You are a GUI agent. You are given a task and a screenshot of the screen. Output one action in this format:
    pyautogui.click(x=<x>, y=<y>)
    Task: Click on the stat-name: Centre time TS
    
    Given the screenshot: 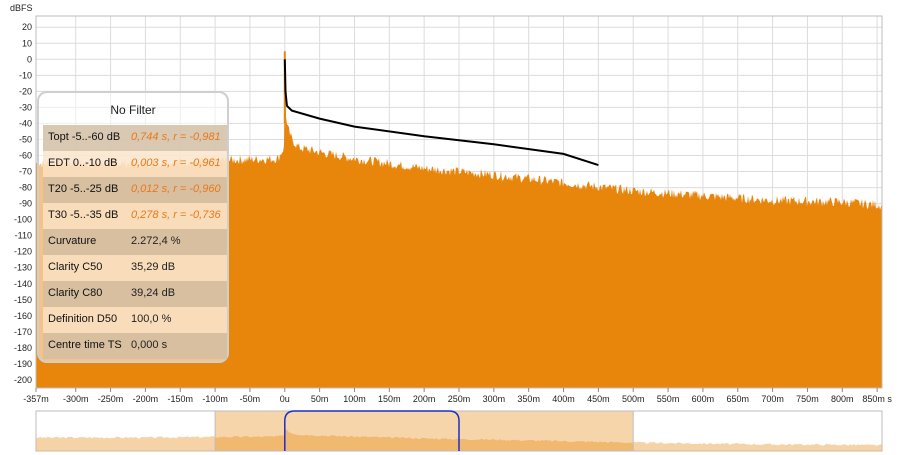 What is the action you would take?
    pyautogui.click(x=85, y=345)
    